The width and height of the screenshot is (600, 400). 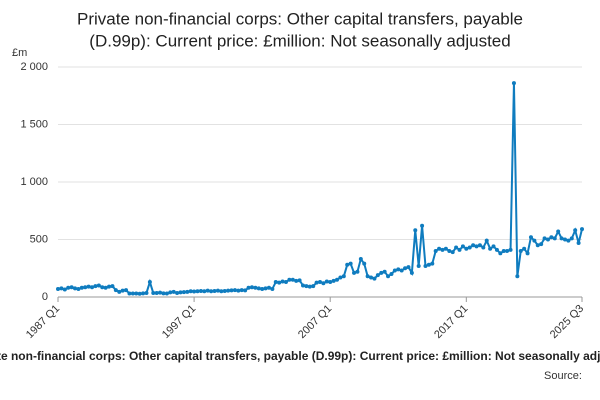 What do you see at coordinates (43, 322) in the screenshot?
I see `x-tick-label: 1987 Q1` at bounding box center [43, 322].